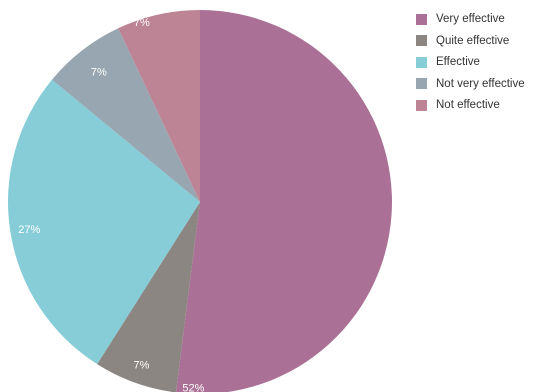 The height and width of the screenshot is (392, 541). I want to click on pie-label-very-effective: 52%, so click(193, 387).